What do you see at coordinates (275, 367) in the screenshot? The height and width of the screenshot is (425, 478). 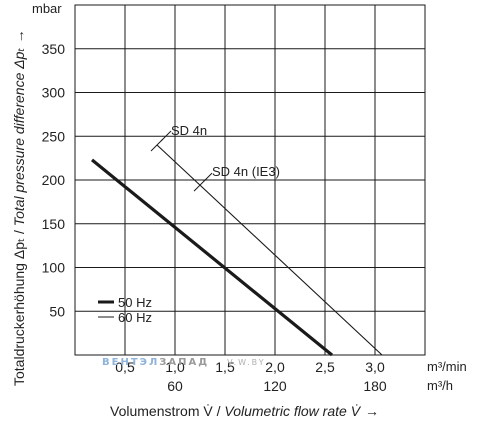 I see `x-tick-label-primary: 2,0` at bounding box center [275, 367].